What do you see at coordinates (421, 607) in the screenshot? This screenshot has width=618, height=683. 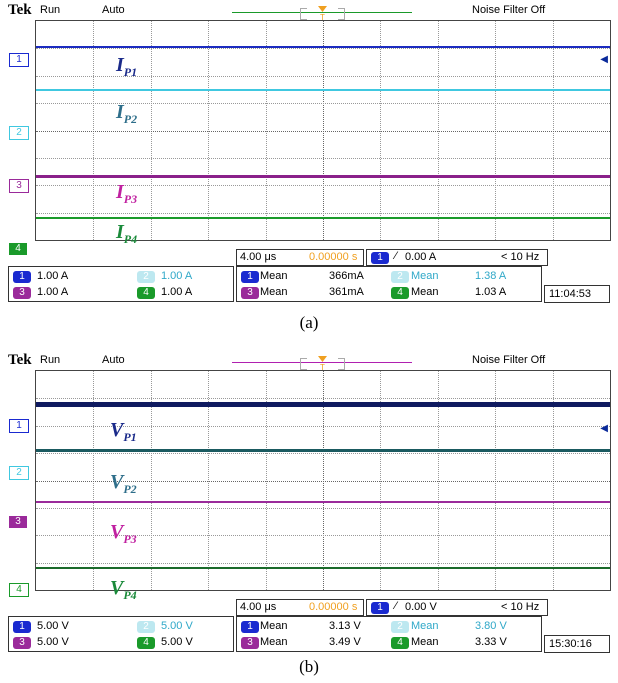 I see `trigger-level: 0.00 V` at bounding box center [421, 607].